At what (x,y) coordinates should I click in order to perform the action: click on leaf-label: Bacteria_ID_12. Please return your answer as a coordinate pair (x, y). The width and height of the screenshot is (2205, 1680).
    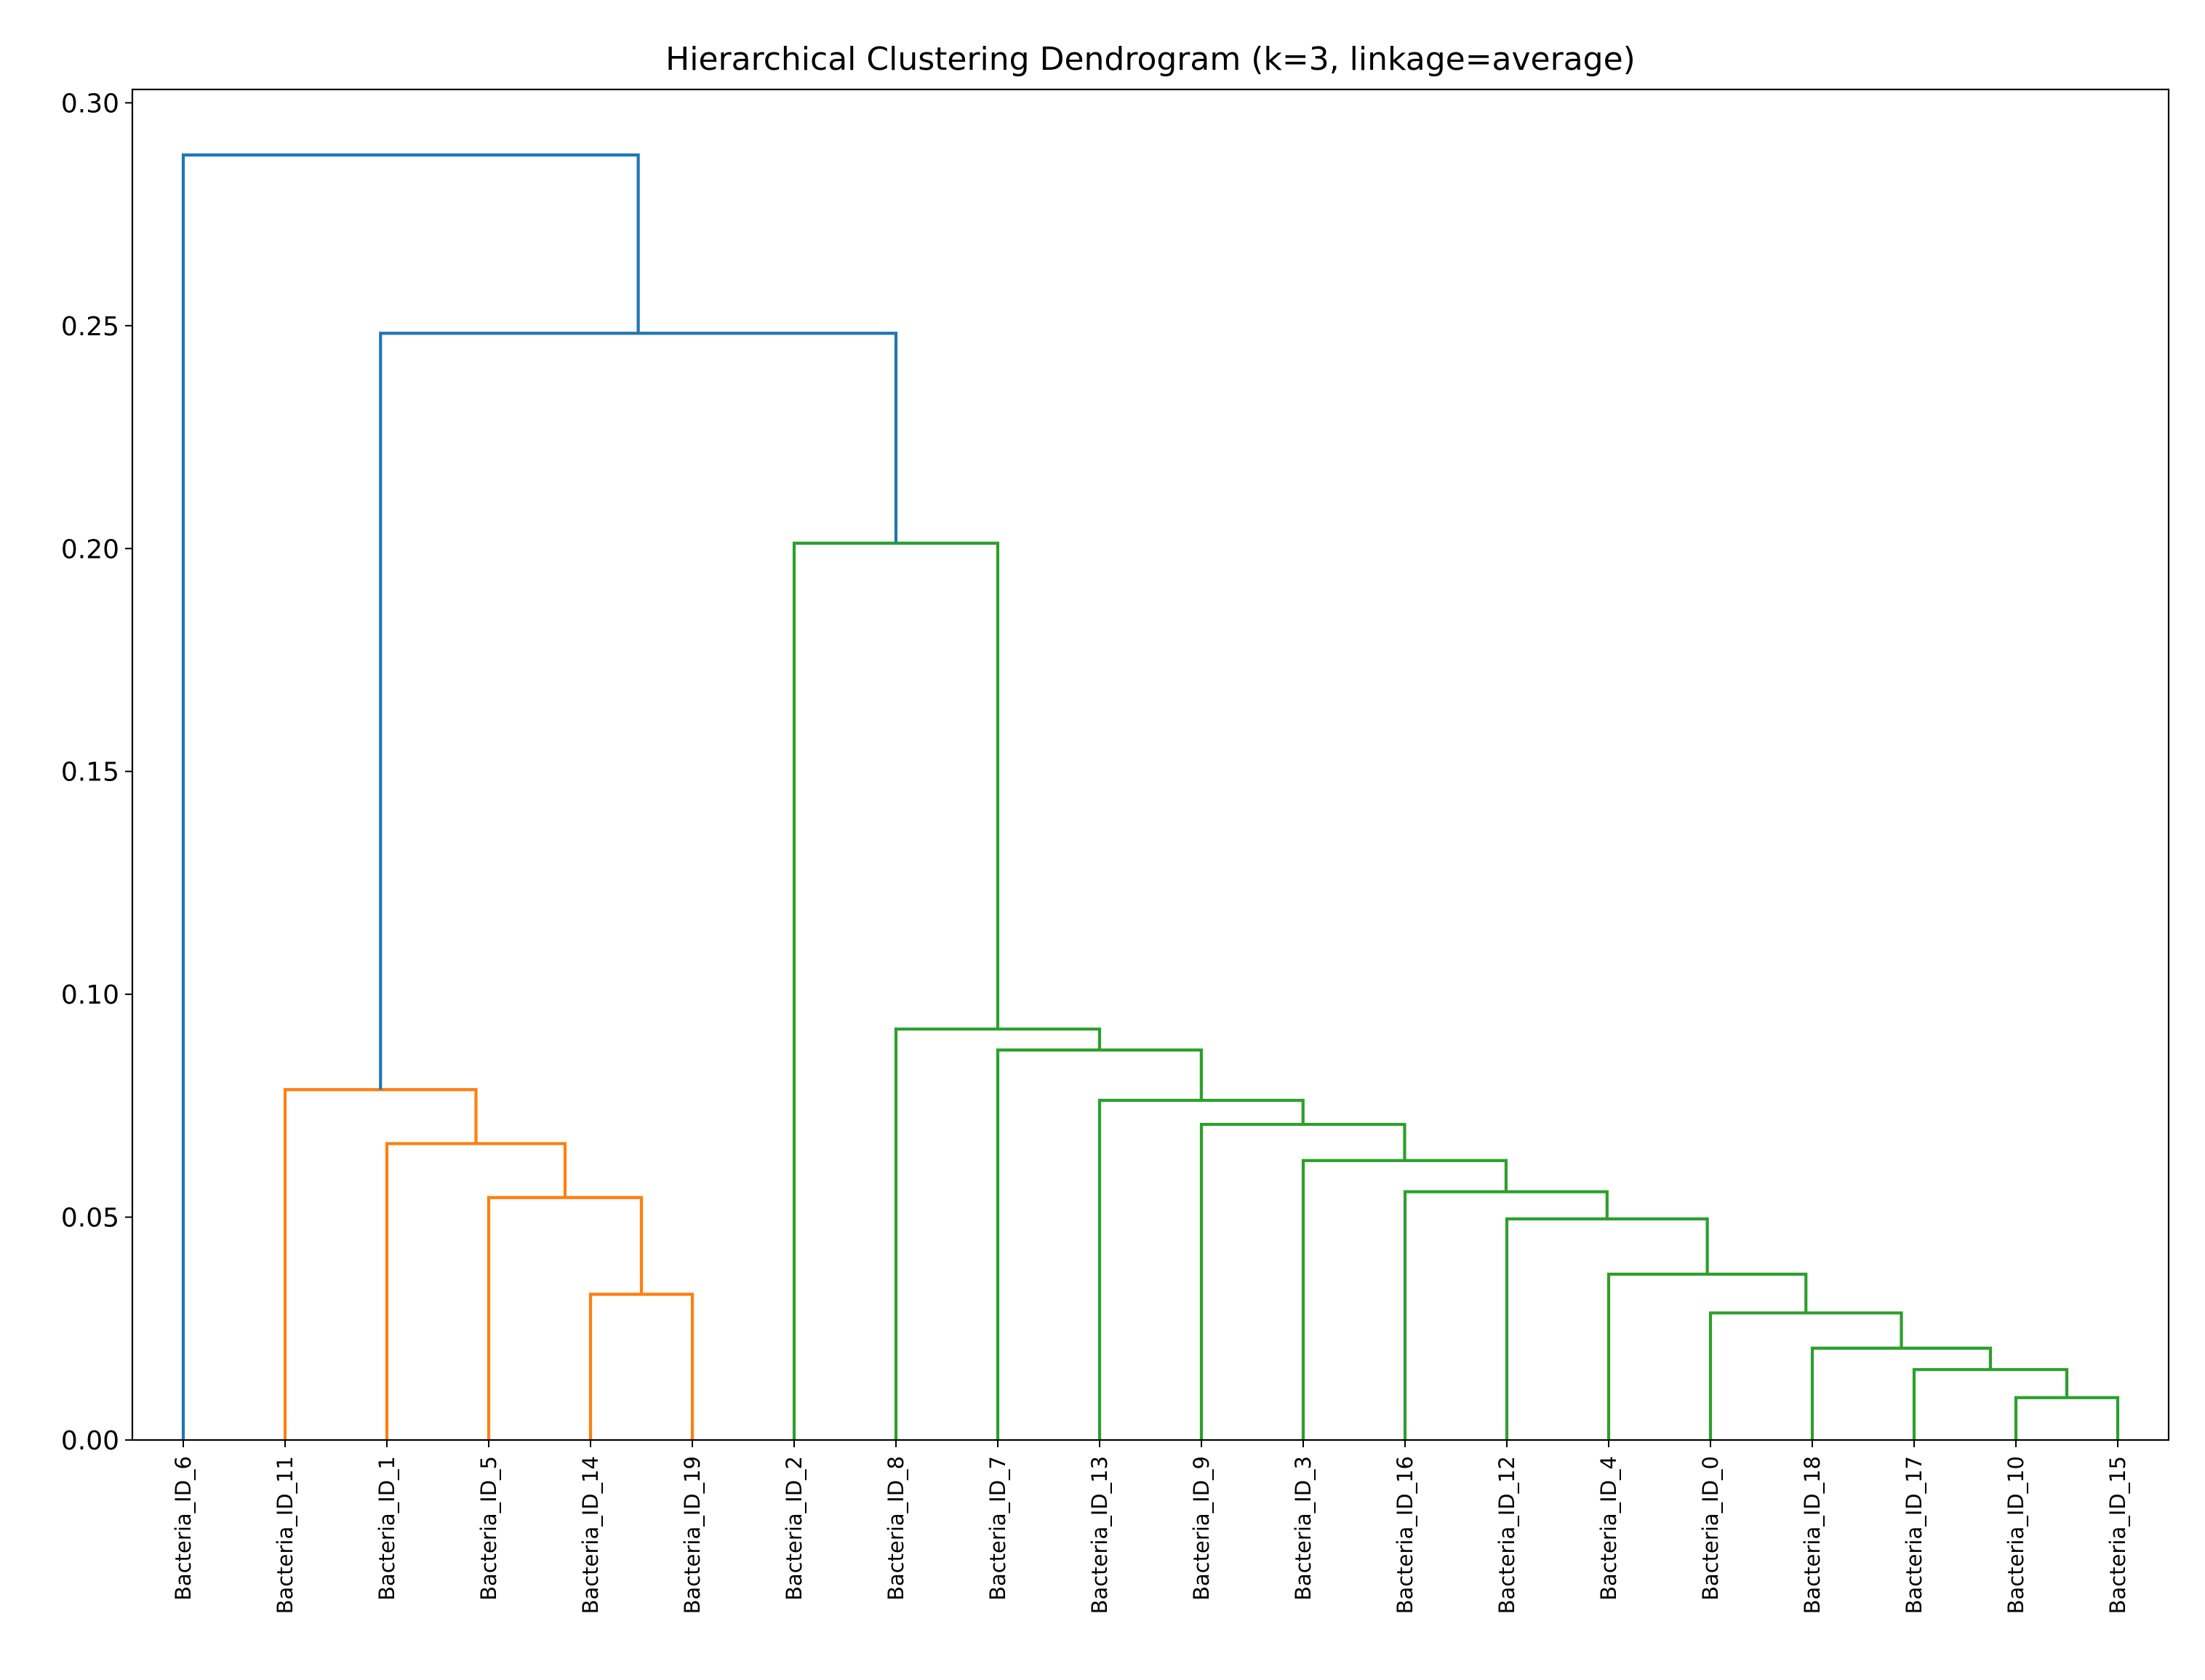
    Looking at the image, I should click on (1506, 1535).